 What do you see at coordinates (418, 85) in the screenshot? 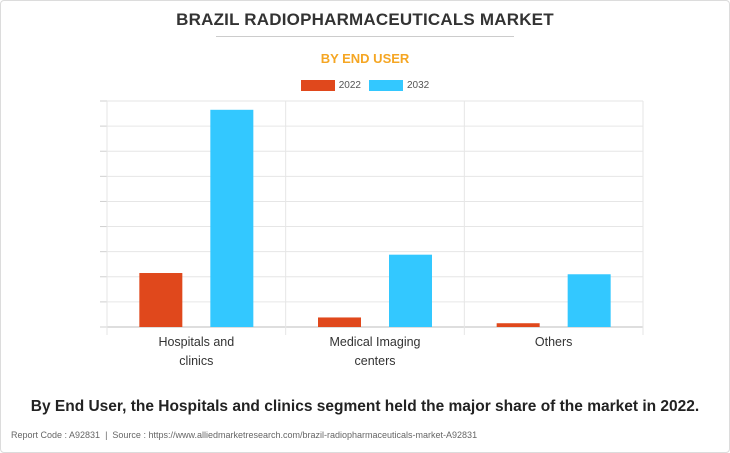
I see `legend-label-2032: 2032` at bounding box center [418, 85].